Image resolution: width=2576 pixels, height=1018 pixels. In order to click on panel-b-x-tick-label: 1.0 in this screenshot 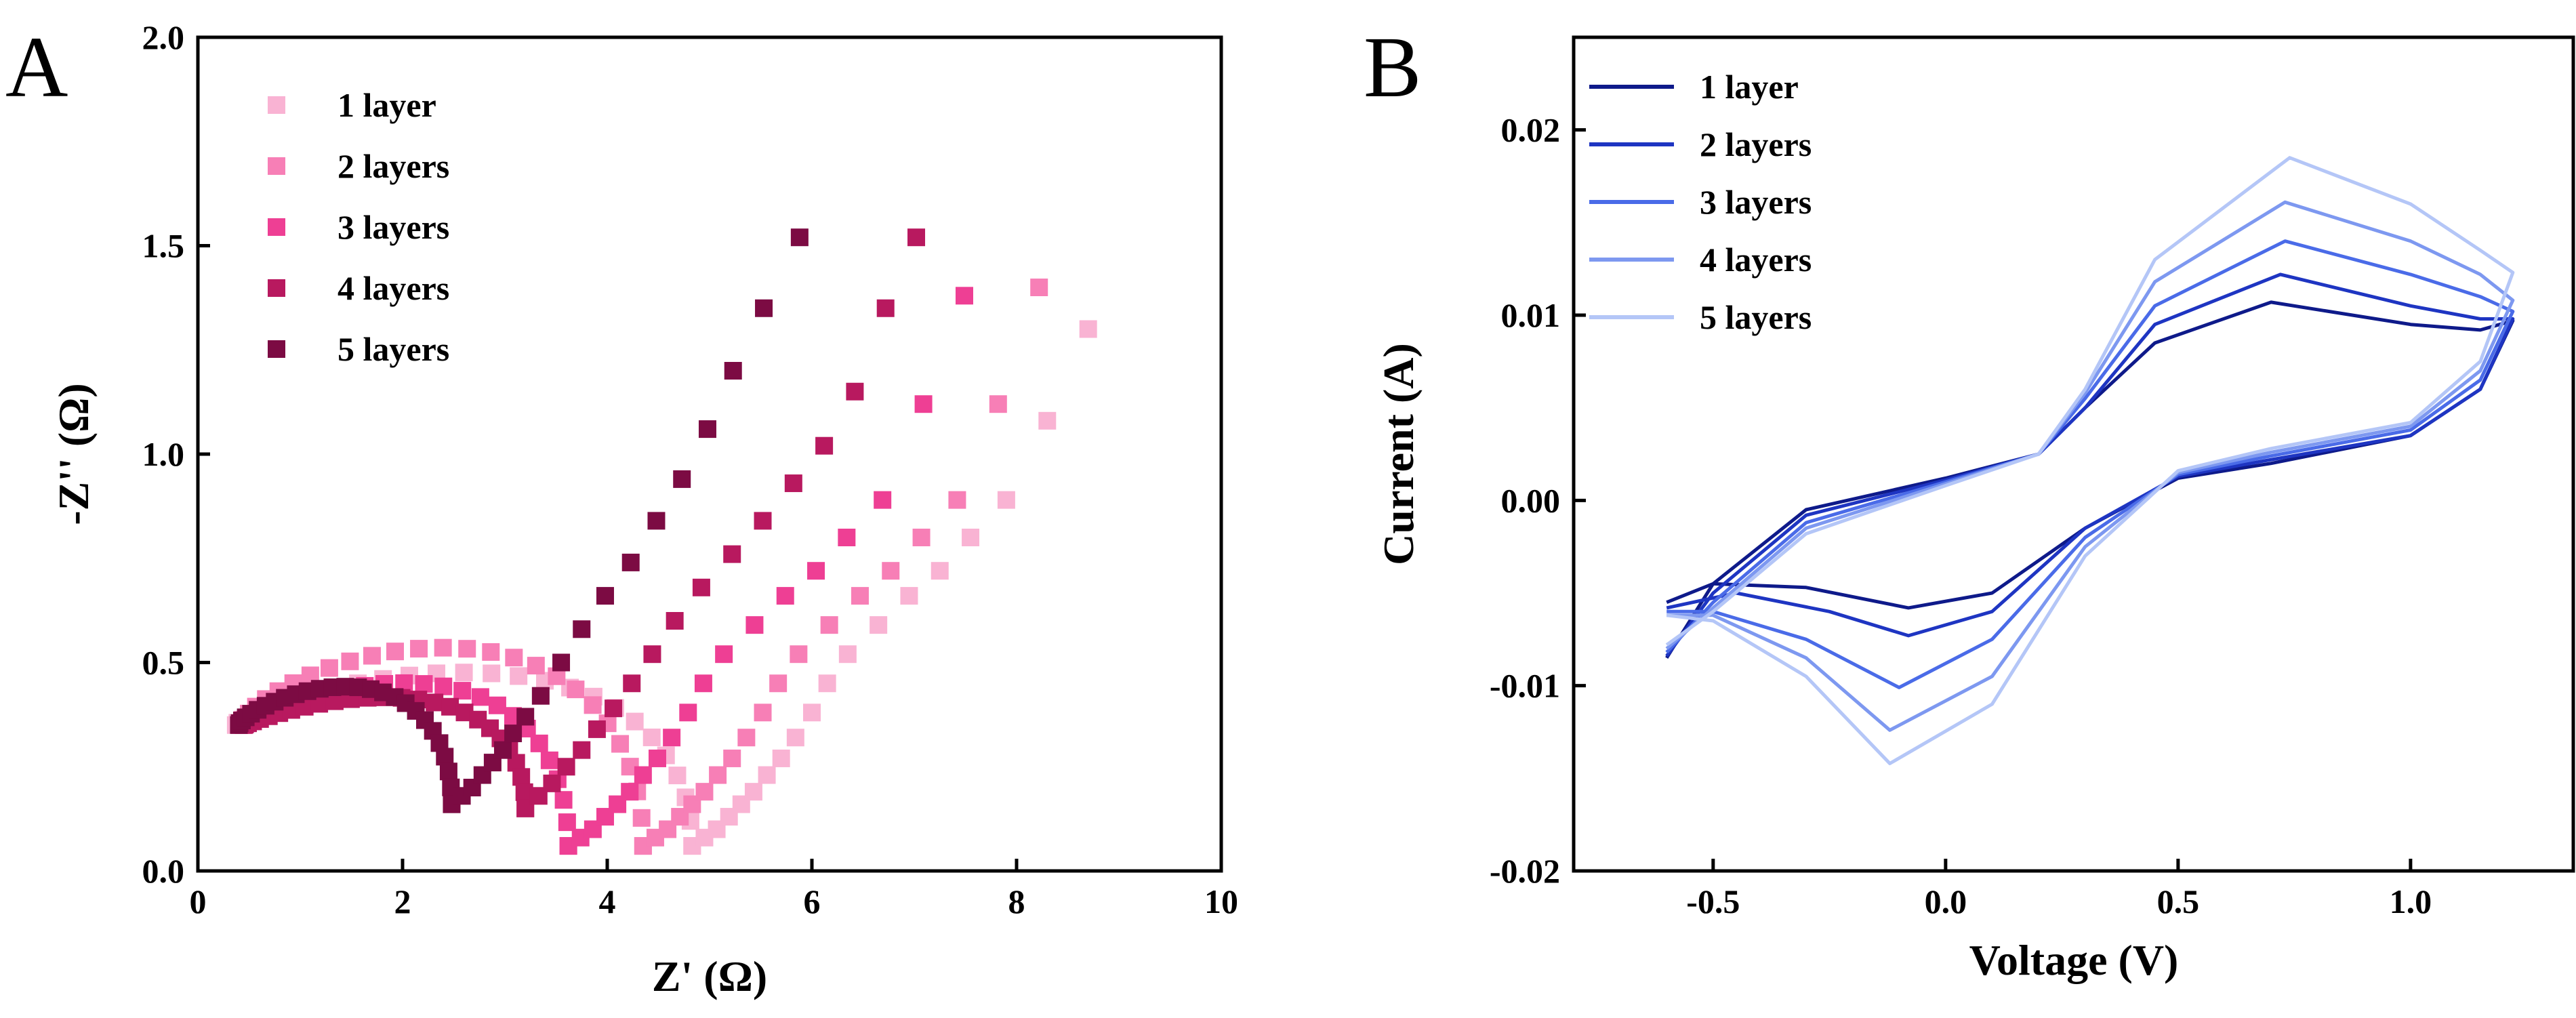, I will do `click(2411, 901)`.